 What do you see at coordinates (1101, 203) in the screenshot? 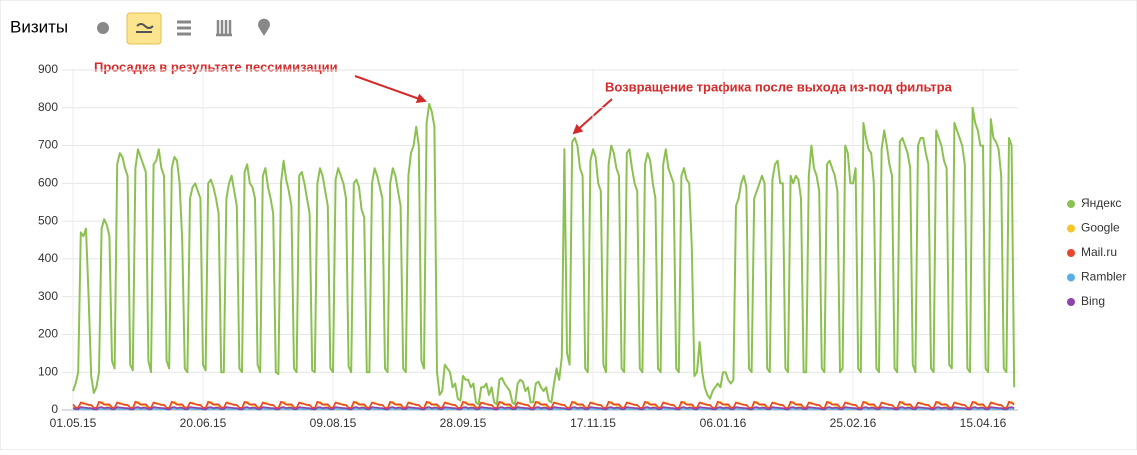
I see `legend-label: Яндекс` at bounding box center [1101, 203].